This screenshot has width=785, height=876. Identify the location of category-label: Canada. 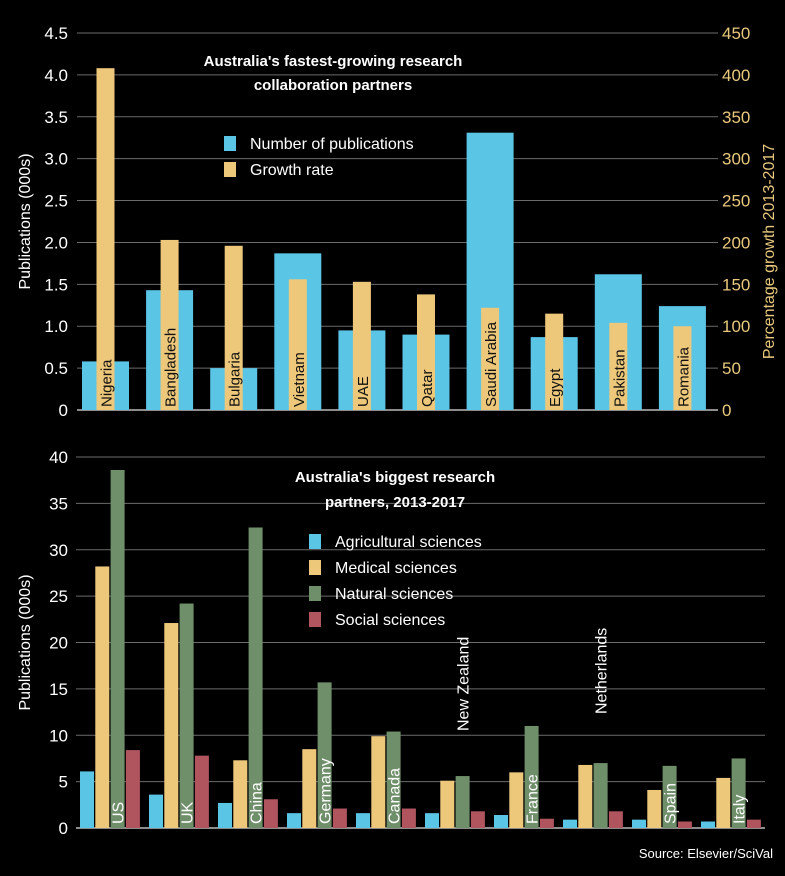
(395, 796).